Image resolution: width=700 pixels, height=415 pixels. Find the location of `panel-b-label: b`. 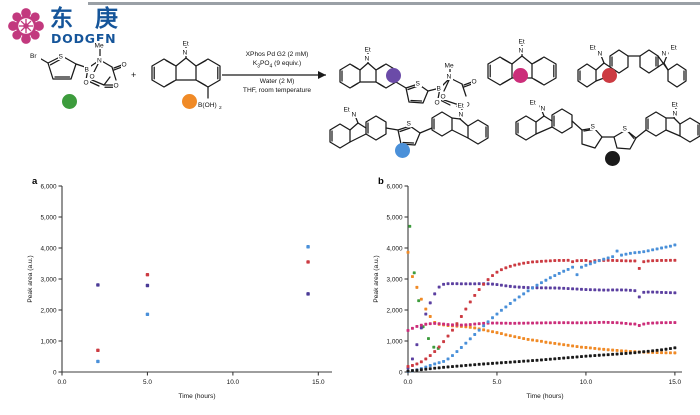

panel-b-label: b is located at coordinates (381, 181).